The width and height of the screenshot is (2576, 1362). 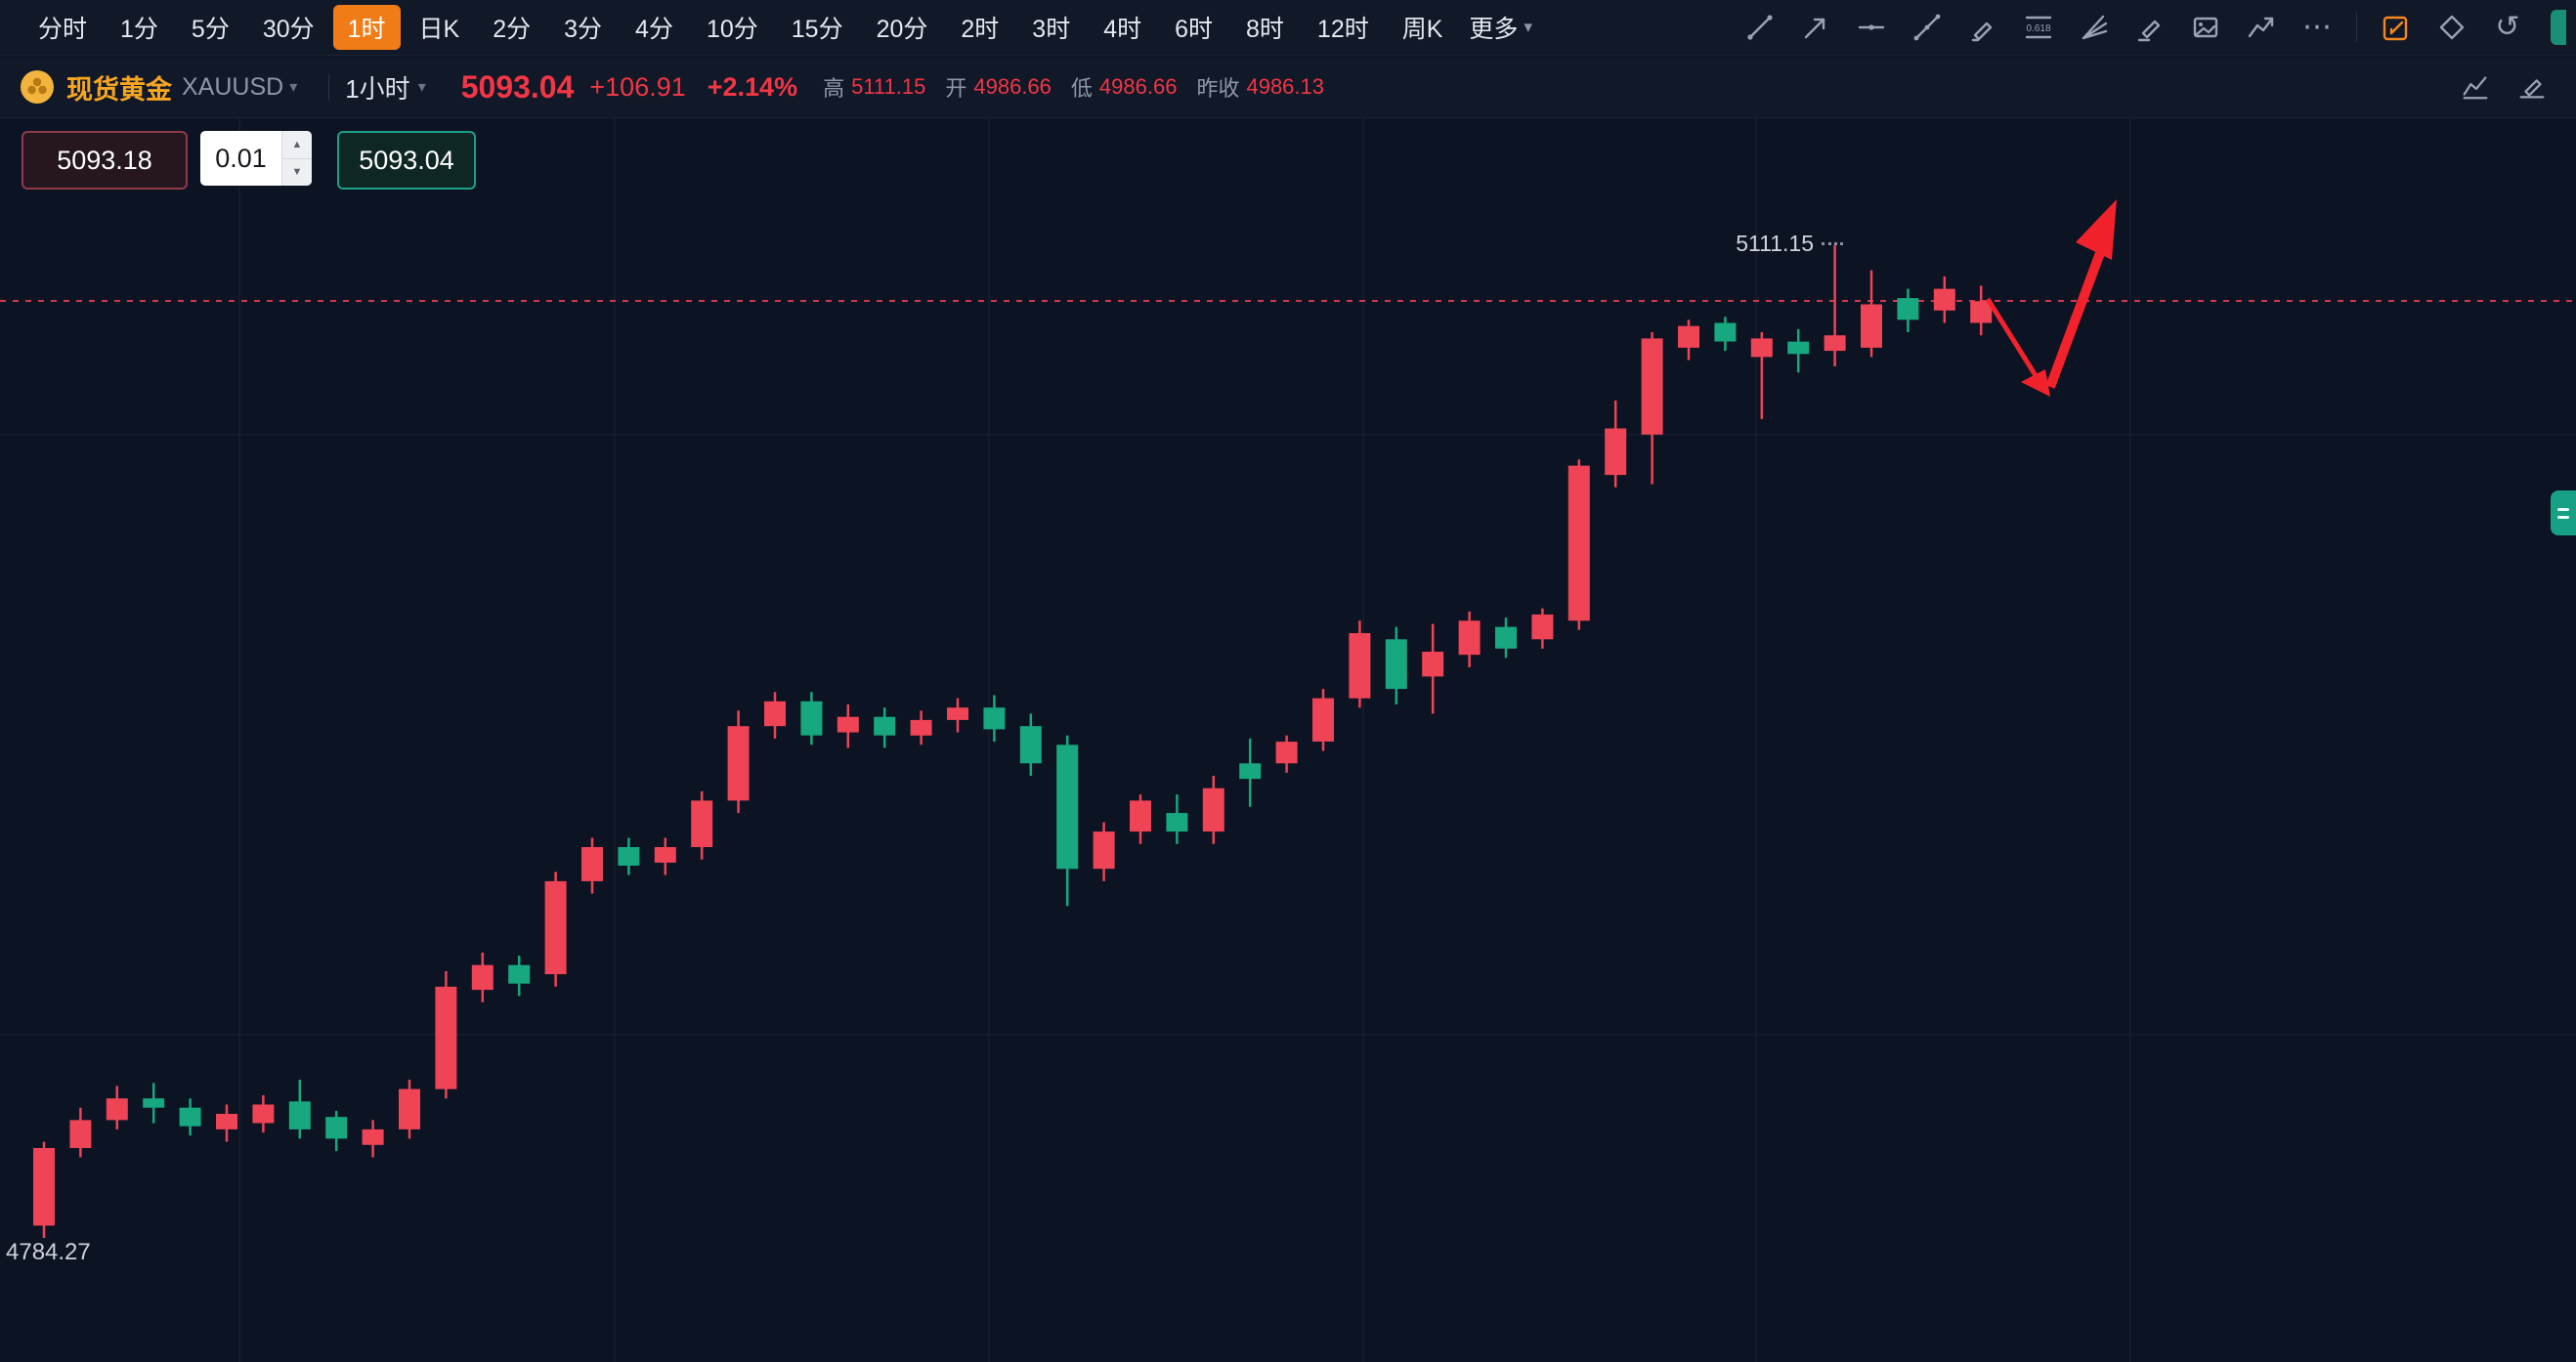 What do you see at coordinates (297, 145) in the screenshot?
I see `quantity-increase-button: ▲` at bounding box center [297, 145].